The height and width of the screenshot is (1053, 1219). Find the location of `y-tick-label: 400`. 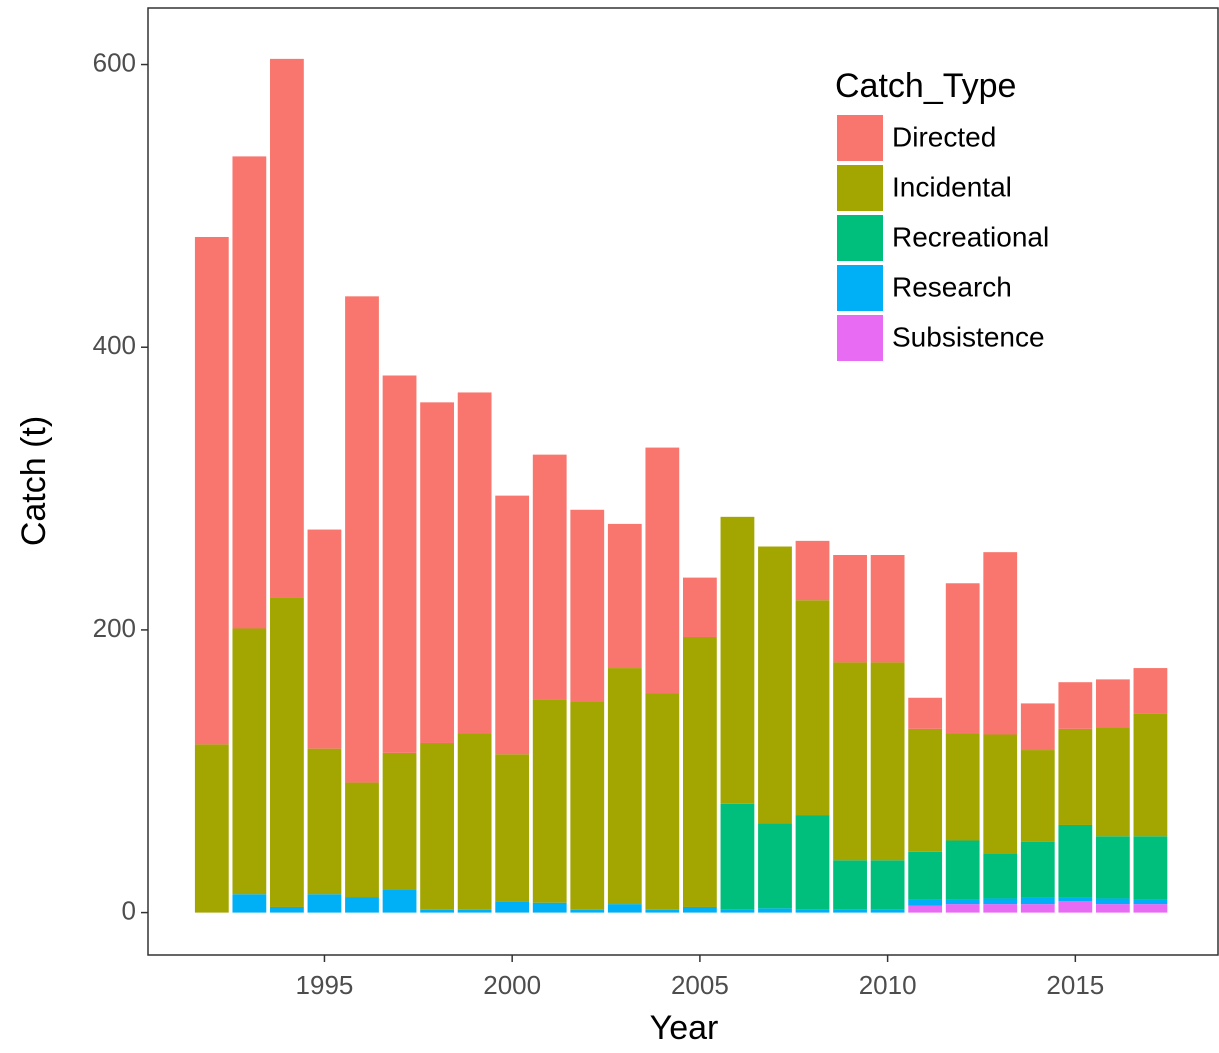

y-tick-label: 400 is located at coordinates (114, 345).